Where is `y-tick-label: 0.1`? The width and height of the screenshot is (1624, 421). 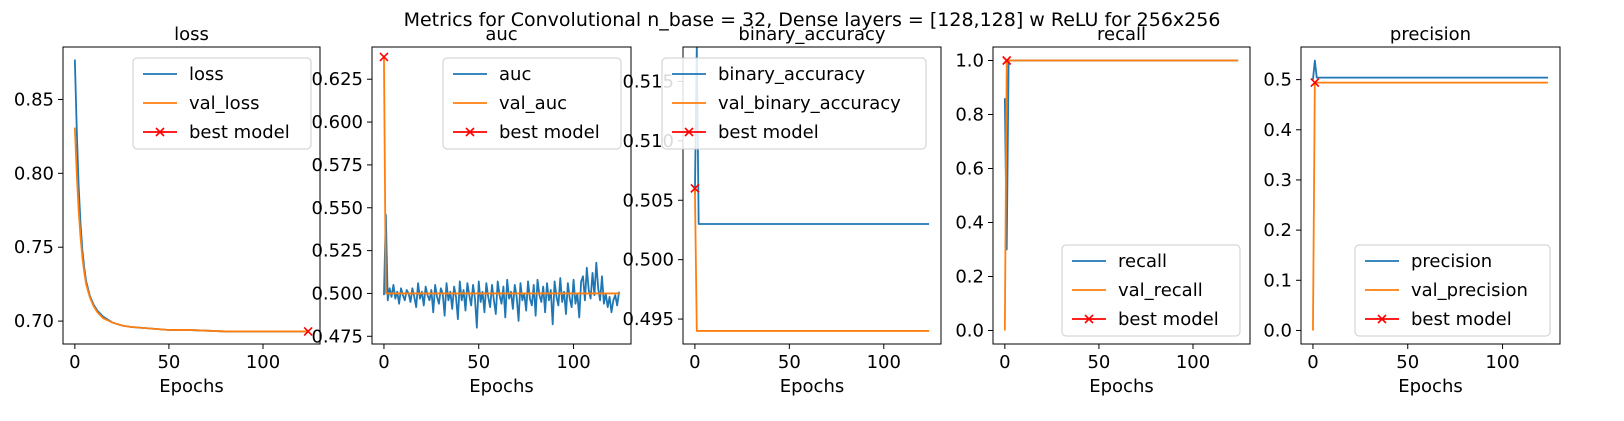 y-tick-label: 0.1 is located at coordinates (1277, 280).